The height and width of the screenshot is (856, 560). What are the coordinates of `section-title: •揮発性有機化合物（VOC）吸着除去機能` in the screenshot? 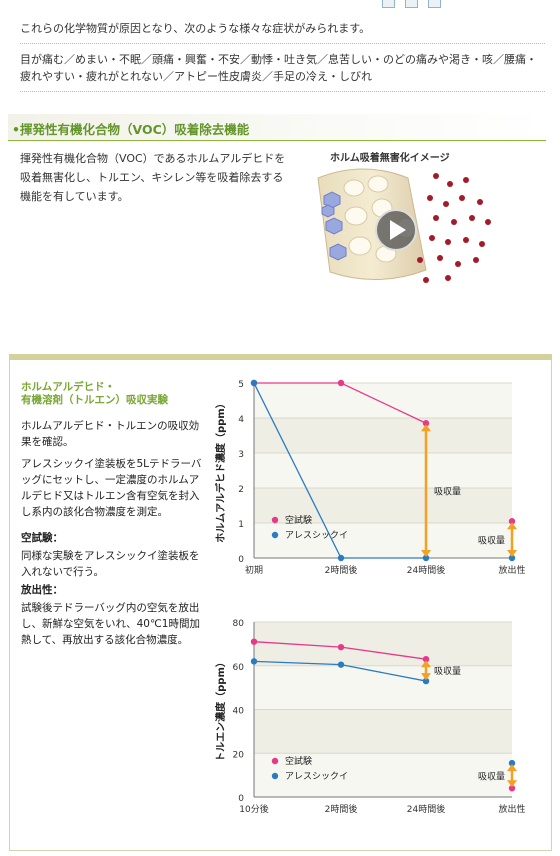 It's located at (131, 129).